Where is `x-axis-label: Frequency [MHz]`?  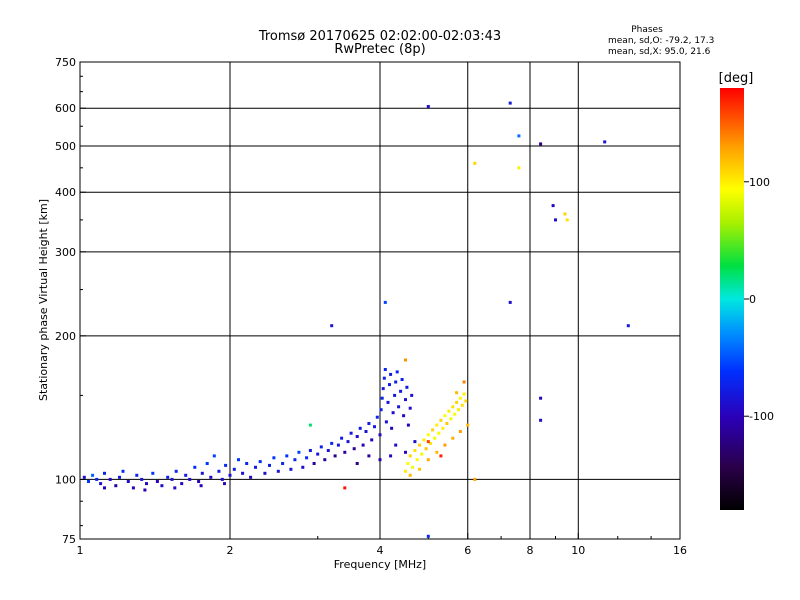 x-axis-label: Frequency [MHz] is located at coordinates (380, 564).